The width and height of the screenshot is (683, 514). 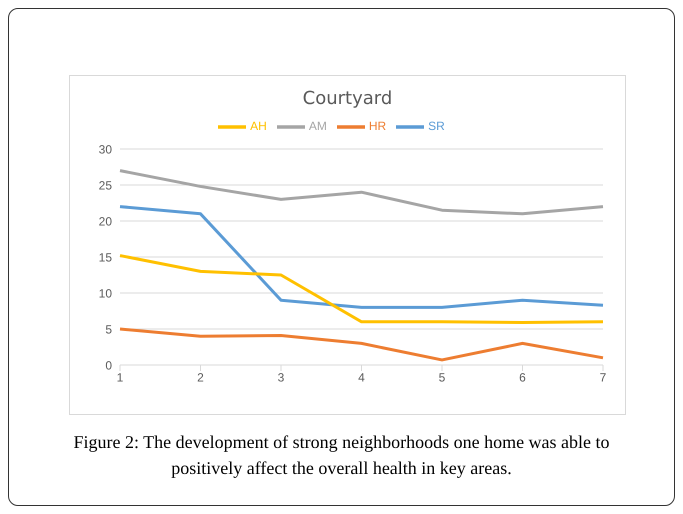 What do you see at coordinates (348, 98) in the screenshot?
I see `chart-title: Courtyard` at bounding box center [348, 98].